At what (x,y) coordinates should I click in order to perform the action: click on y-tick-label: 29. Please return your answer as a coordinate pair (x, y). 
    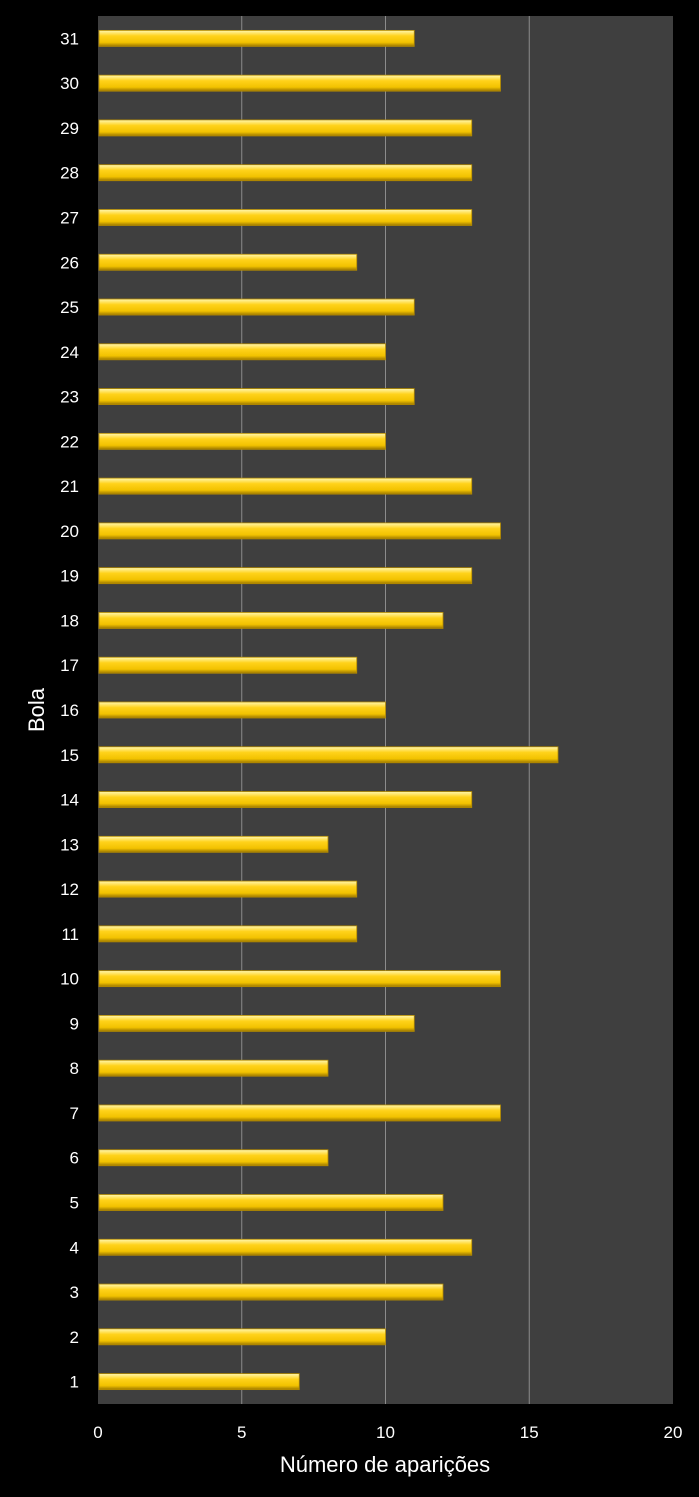
    Looking at the image, I should click on (69, 128).